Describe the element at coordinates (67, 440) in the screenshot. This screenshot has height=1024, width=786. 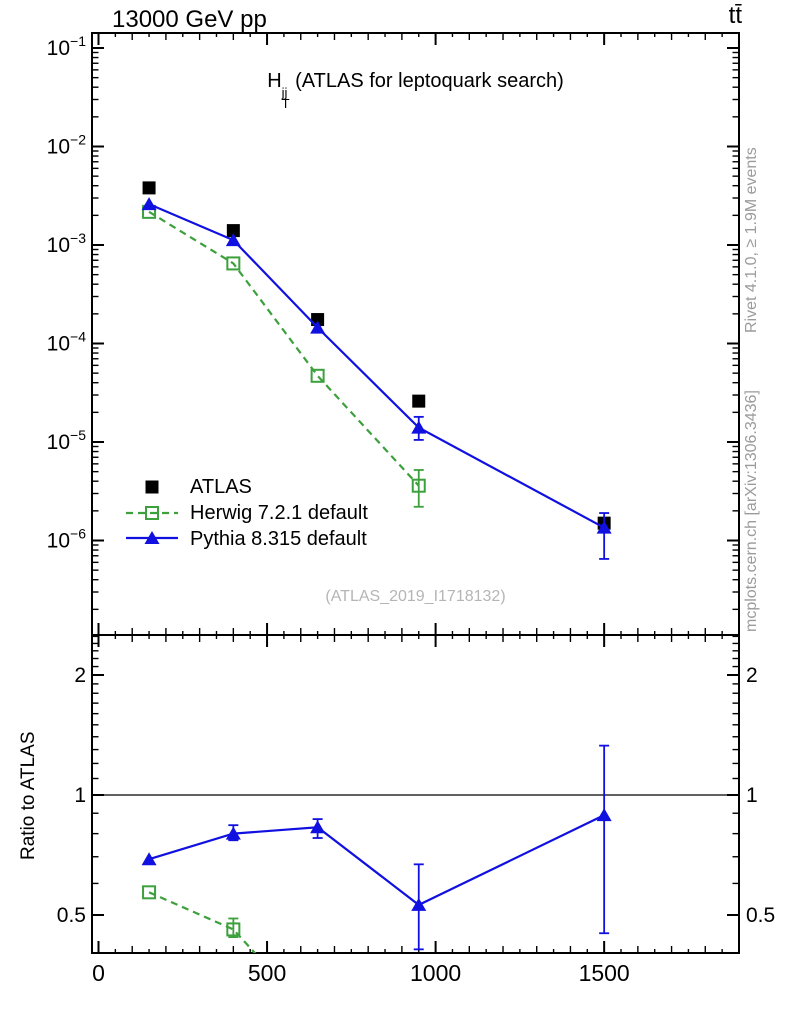
I see `svg-text: 10⁻⁵` at that location.